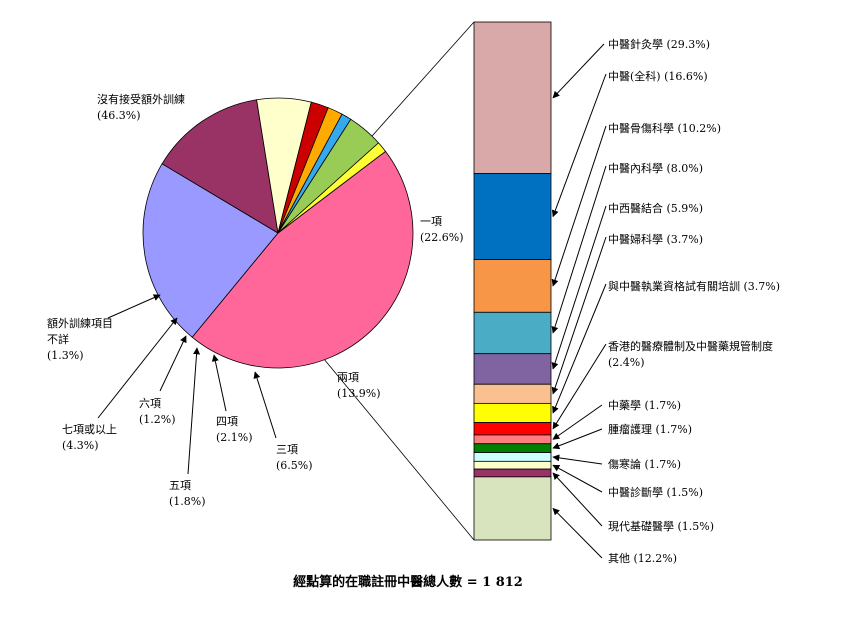  Describe the element at coordinates (577, 499) in the screenshot. I see `bar-arrow-現代基礎醫學` at that location.